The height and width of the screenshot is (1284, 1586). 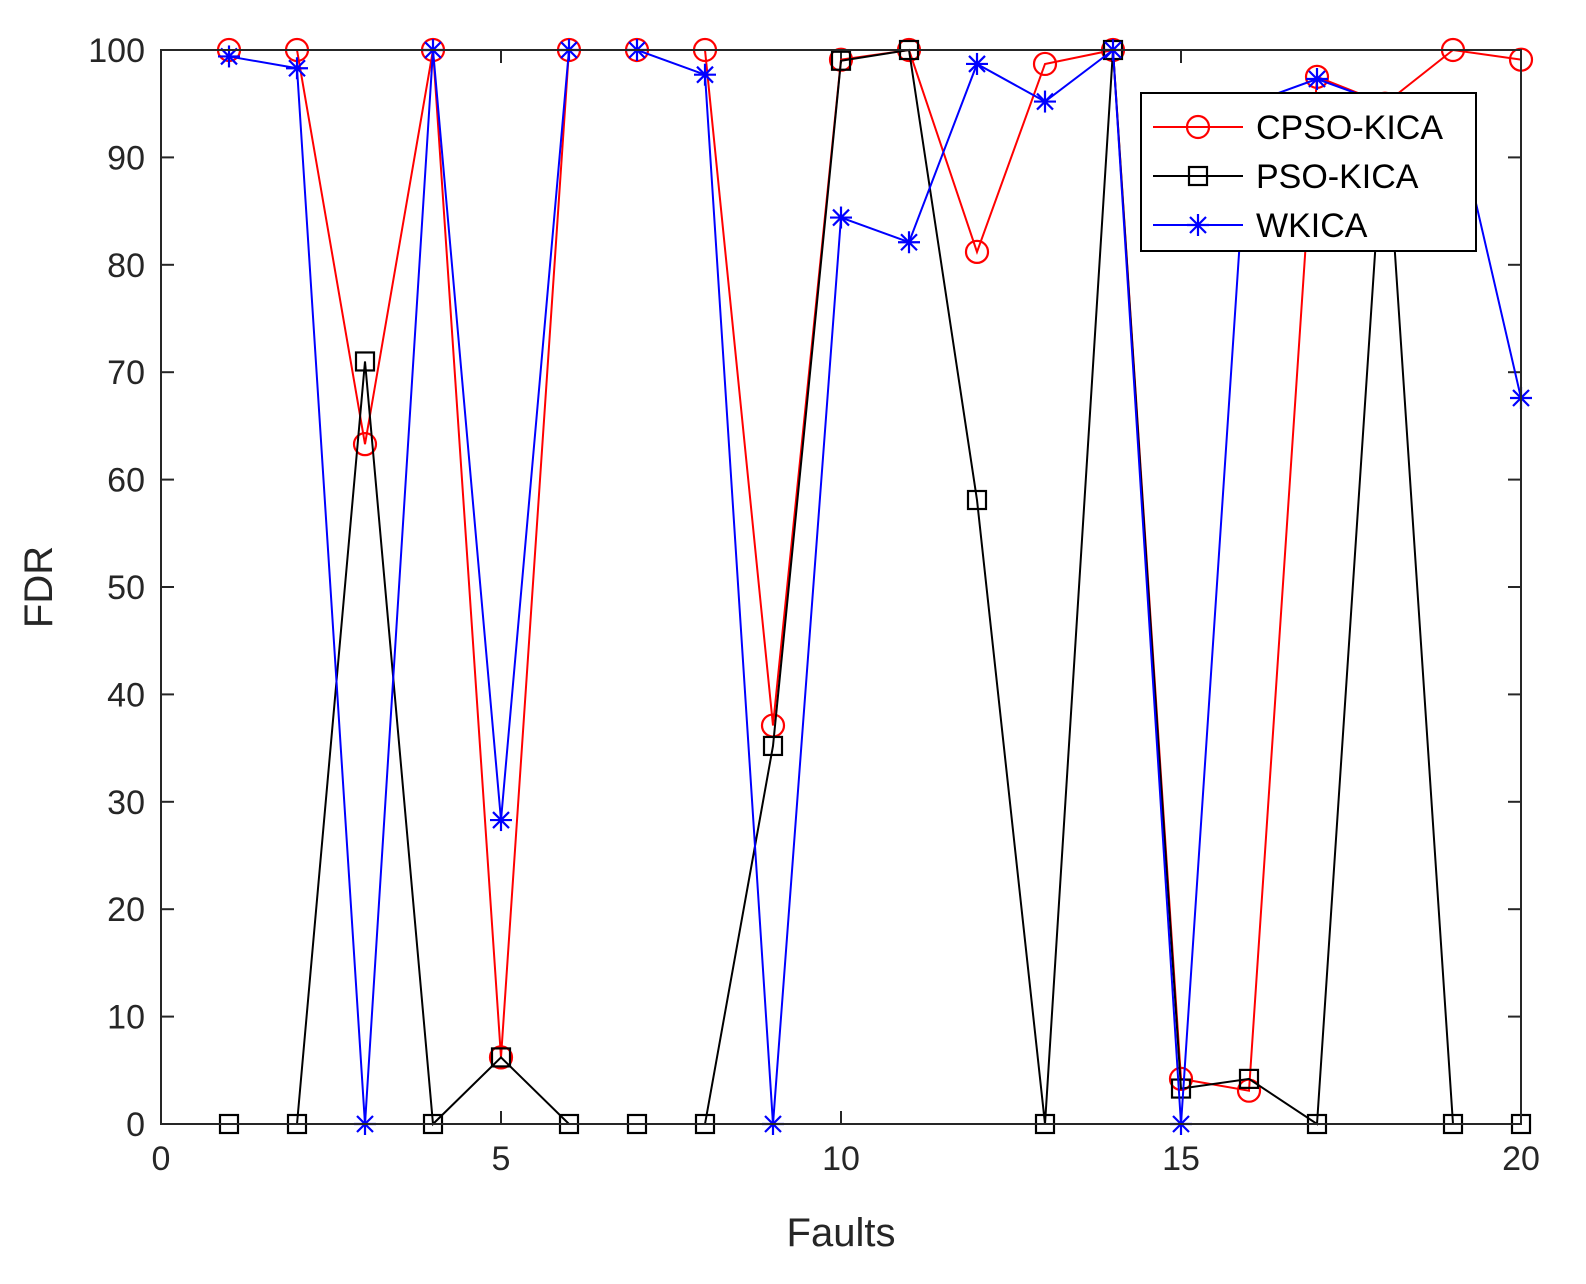 I want to click on y-tick-label: 40, so click(x=126, y=695).